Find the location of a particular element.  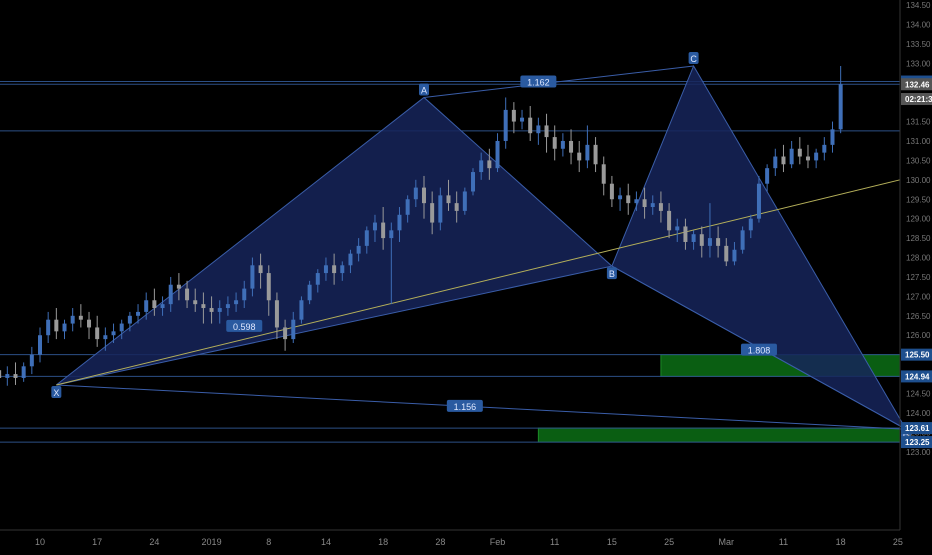

price-tag-label: 123.61 is located at coordinates (917, 428).